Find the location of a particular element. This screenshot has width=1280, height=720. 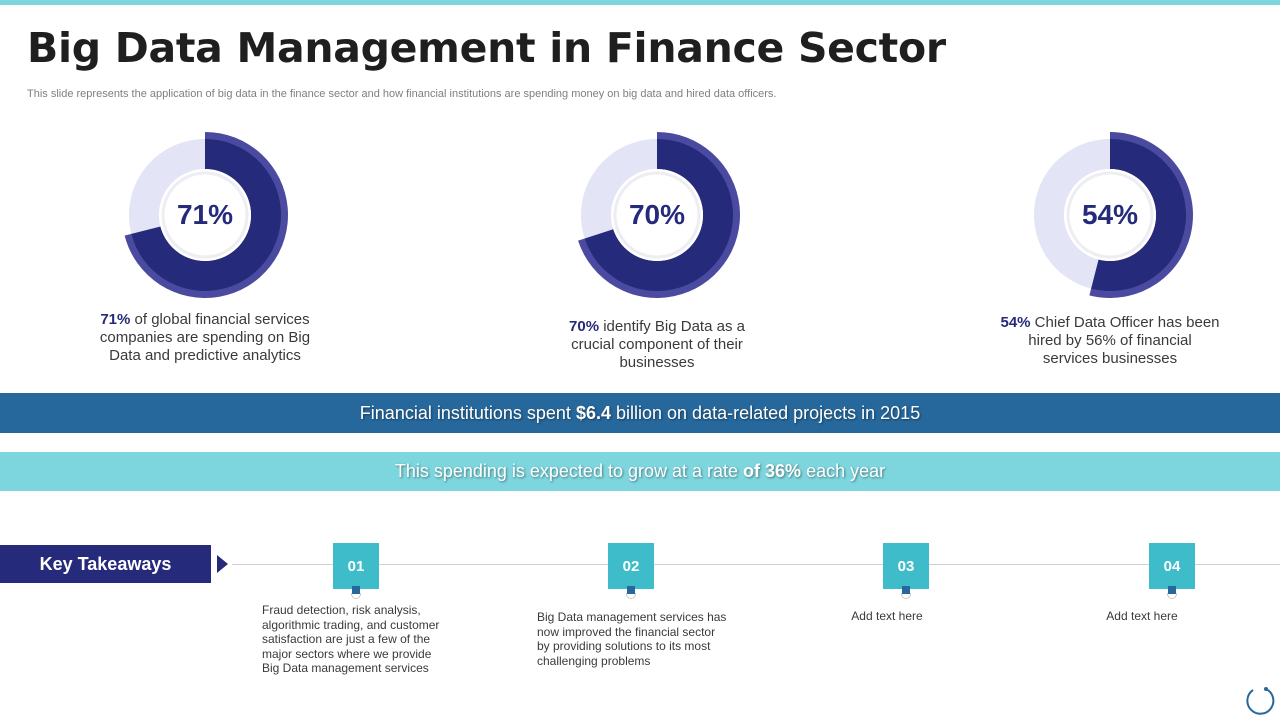

donut-3-inner-ring is located at coordinates (1110, 215).